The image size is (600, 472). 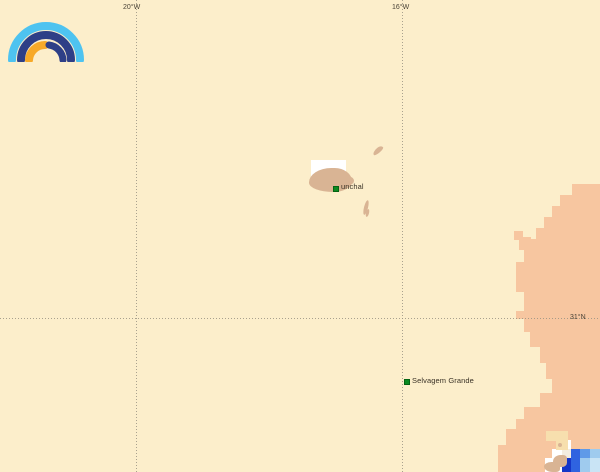 I want to click on island-madeira-tail, so click(x=348, y=180).